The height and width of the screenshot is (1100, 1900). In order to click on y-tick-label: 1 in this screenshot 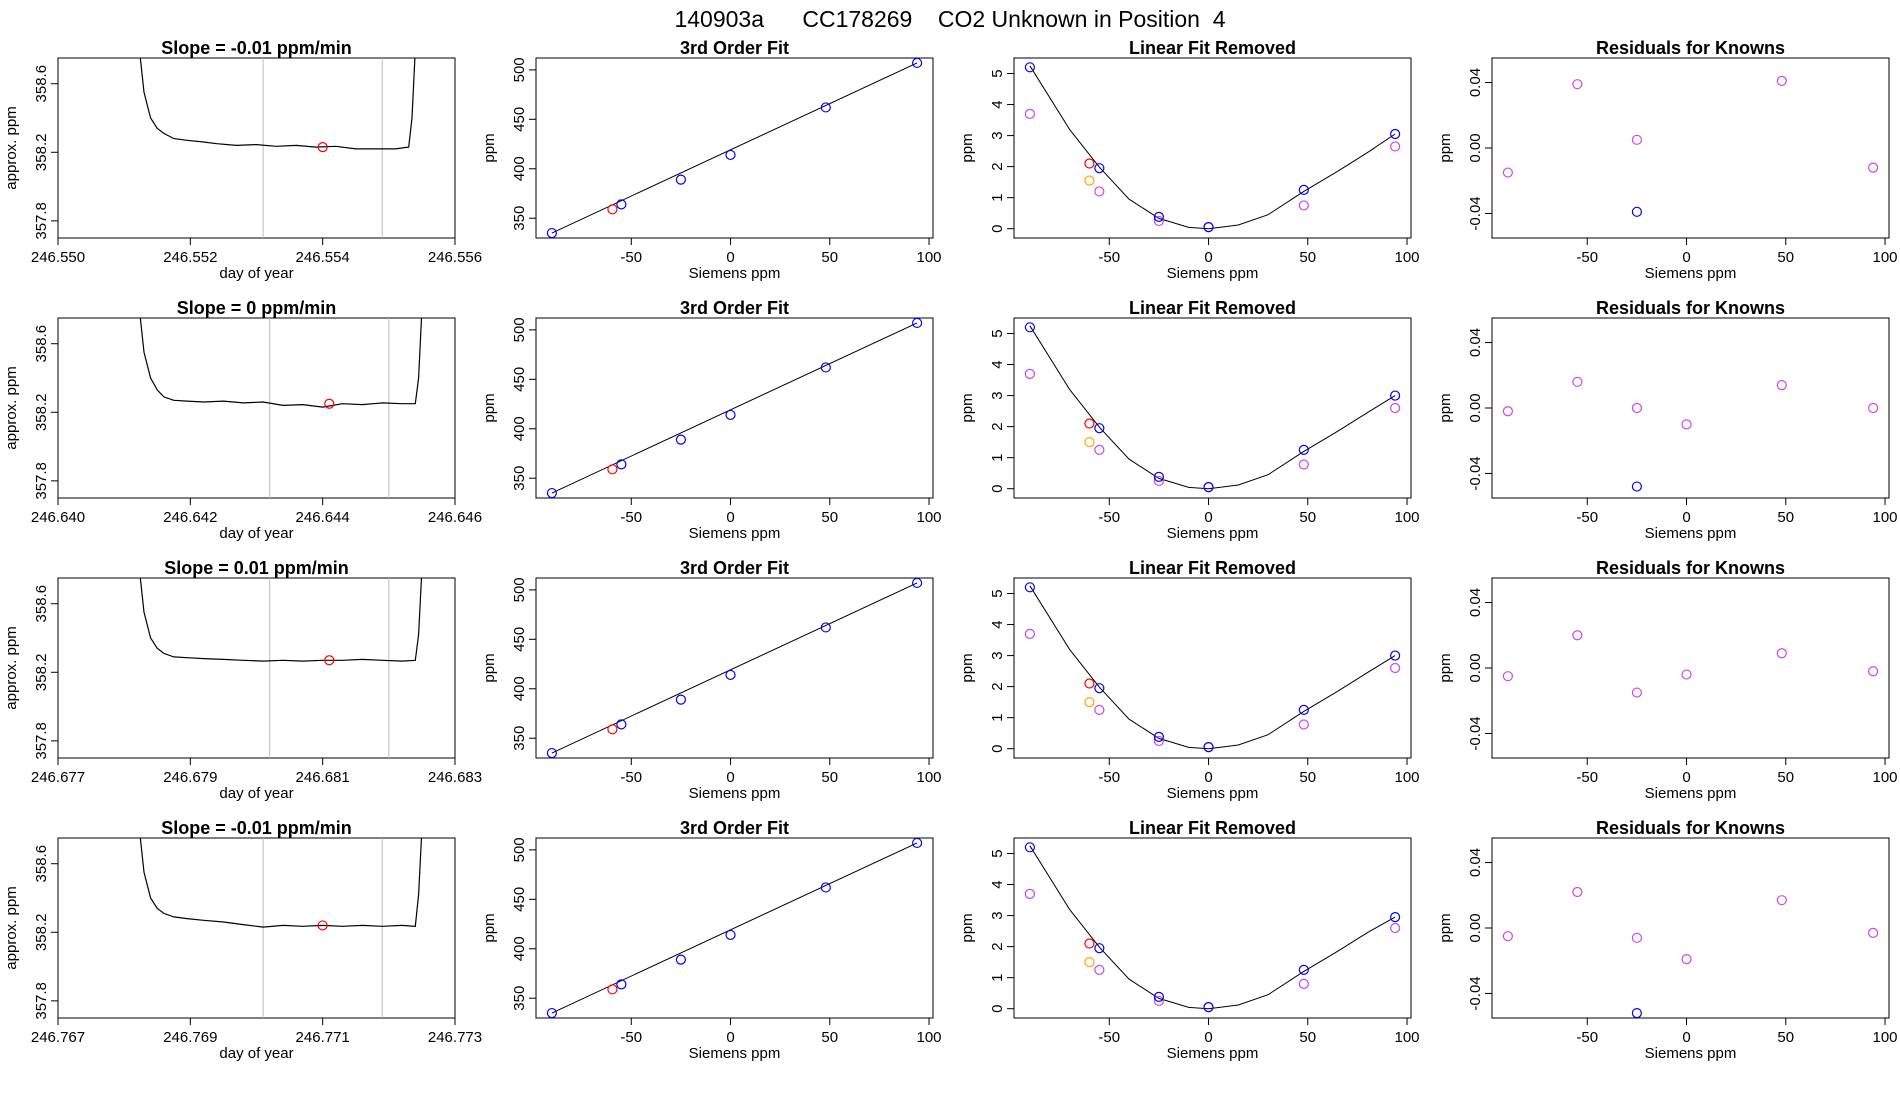, I will do `click(997, 197)`.